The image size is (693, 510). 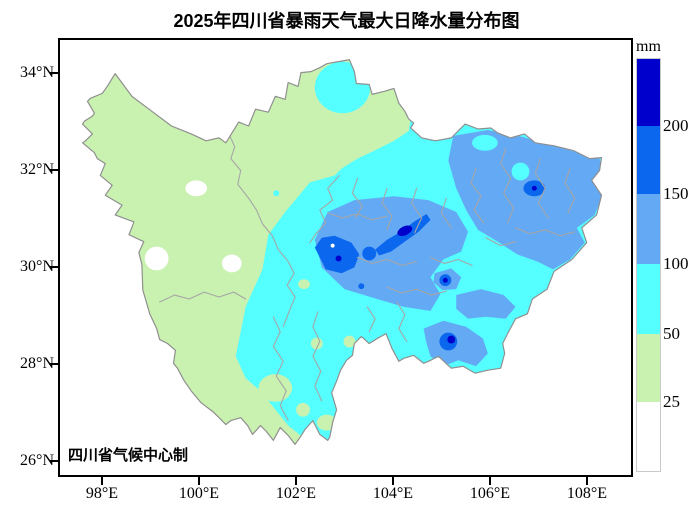 I want to click on map-attribution: 四川省气候中心制, so click(x=128, y=455).